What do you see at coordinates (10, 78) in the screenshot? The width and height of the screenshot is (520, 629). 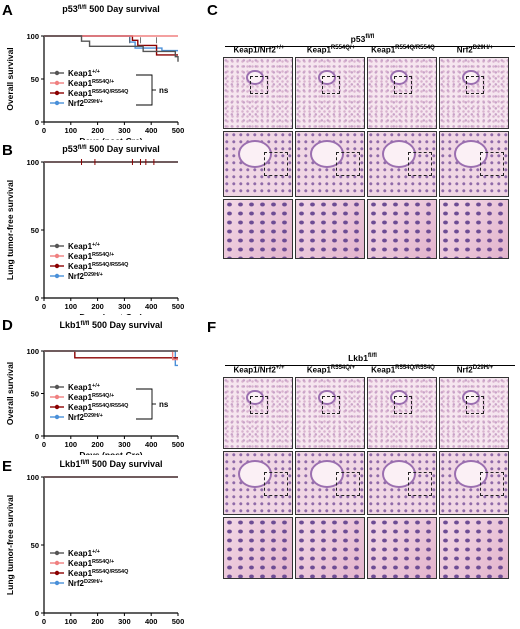 I see `y-axis-label: Overall survival` at bounding box center [10, 78].